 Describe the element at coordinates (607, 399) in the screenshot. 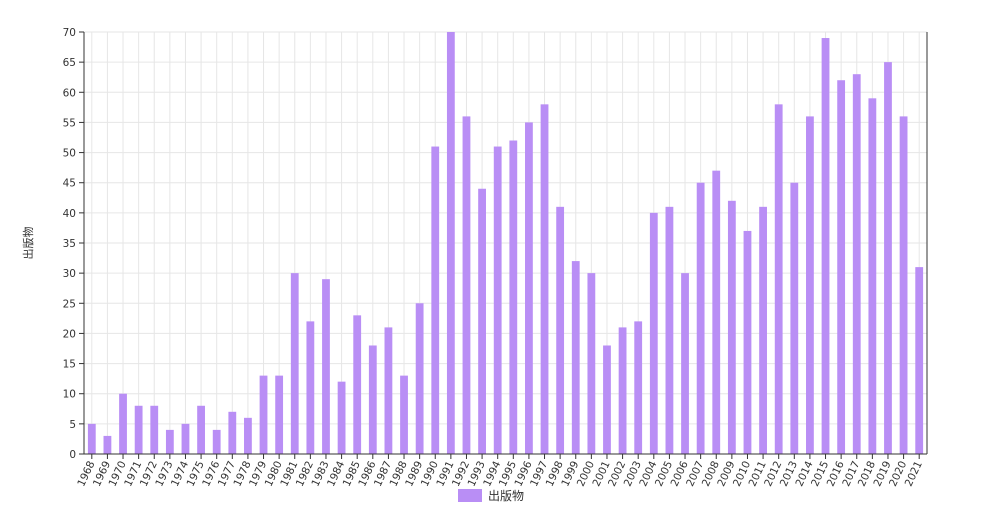

I see `bar-2001` at that location.